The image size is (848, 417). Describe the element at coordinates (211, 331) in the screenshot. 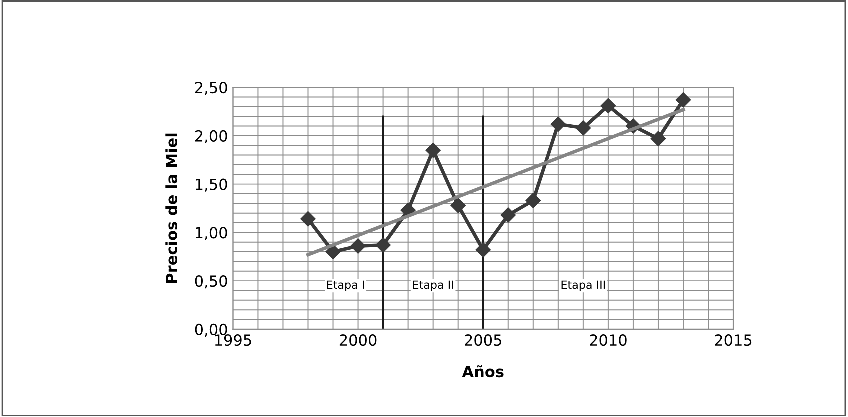

I see `y-tick-label: 0,00` at that location.